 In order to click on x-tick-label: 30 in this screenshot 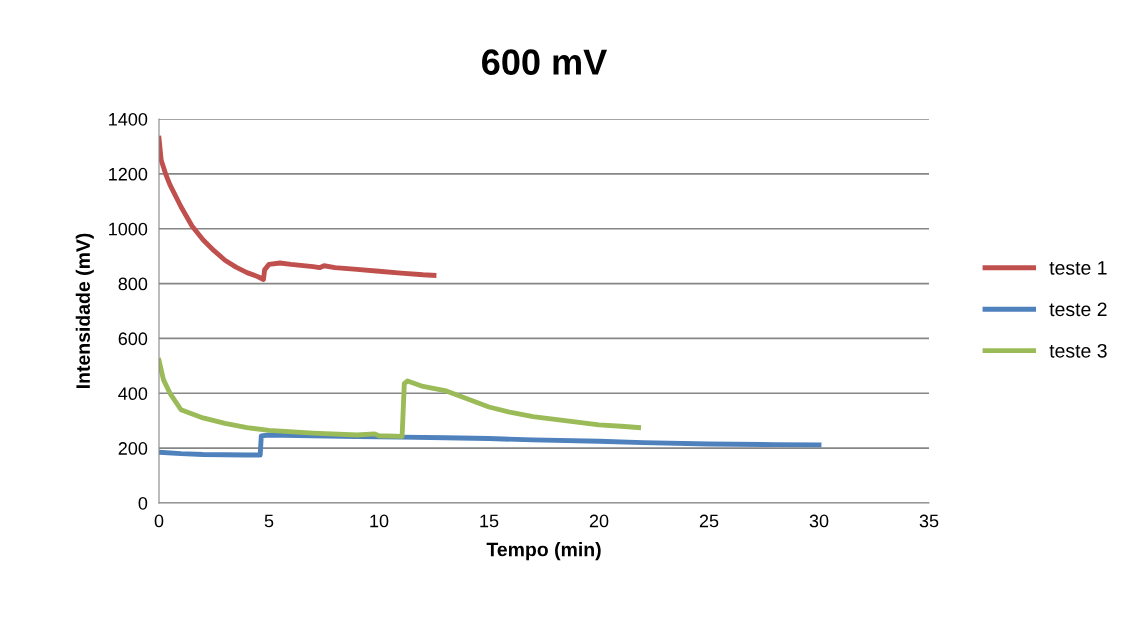, I will do `click(819, 521)`.